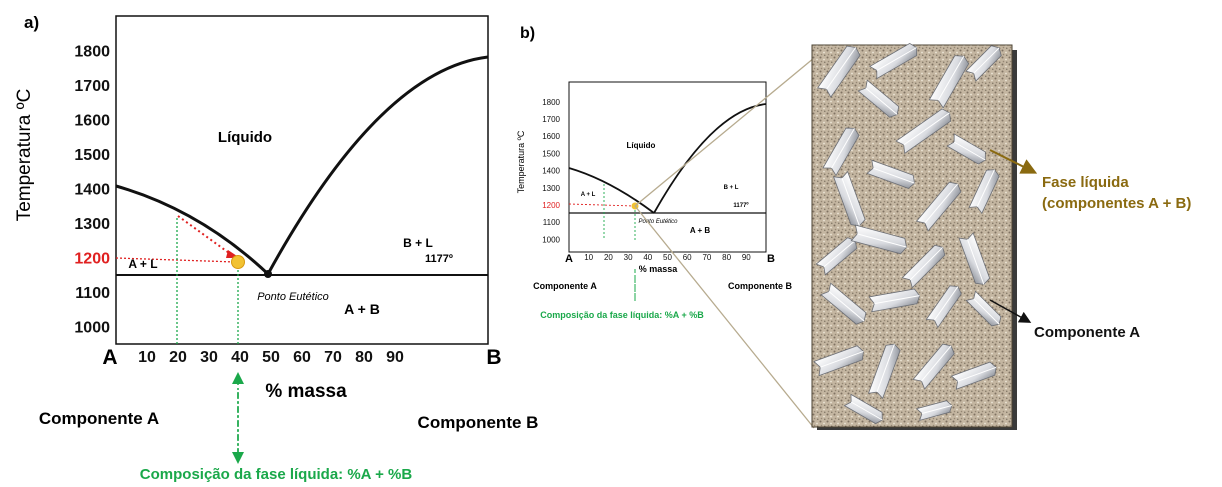 The image size is (1222, 487). I want to click on panel-b-y-tick-1300: 1300, so click(551, 188).